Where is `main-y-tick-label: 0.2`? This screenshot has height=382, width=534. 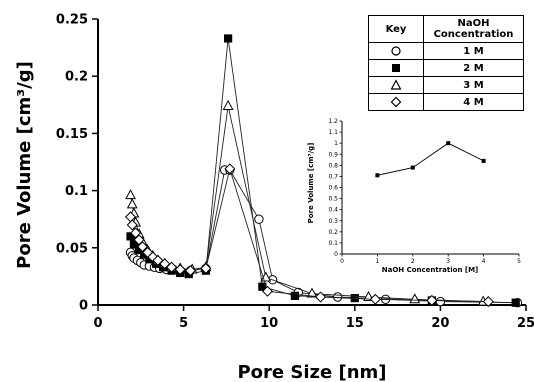
main-y-tick-label: 0.2 is located at coordinates (76, 77).